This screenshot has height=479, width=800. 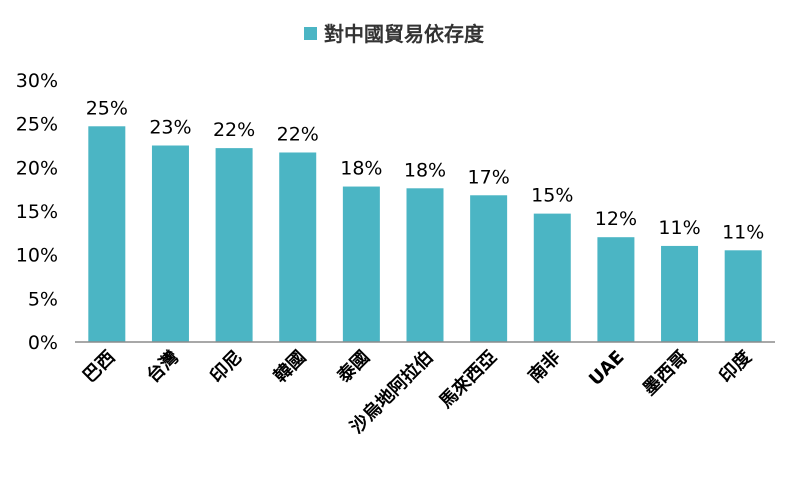 What do you see at coordinates (107, 108) in the screenshot?
I see `data-label: 25%` at bounding box center [107, 108].